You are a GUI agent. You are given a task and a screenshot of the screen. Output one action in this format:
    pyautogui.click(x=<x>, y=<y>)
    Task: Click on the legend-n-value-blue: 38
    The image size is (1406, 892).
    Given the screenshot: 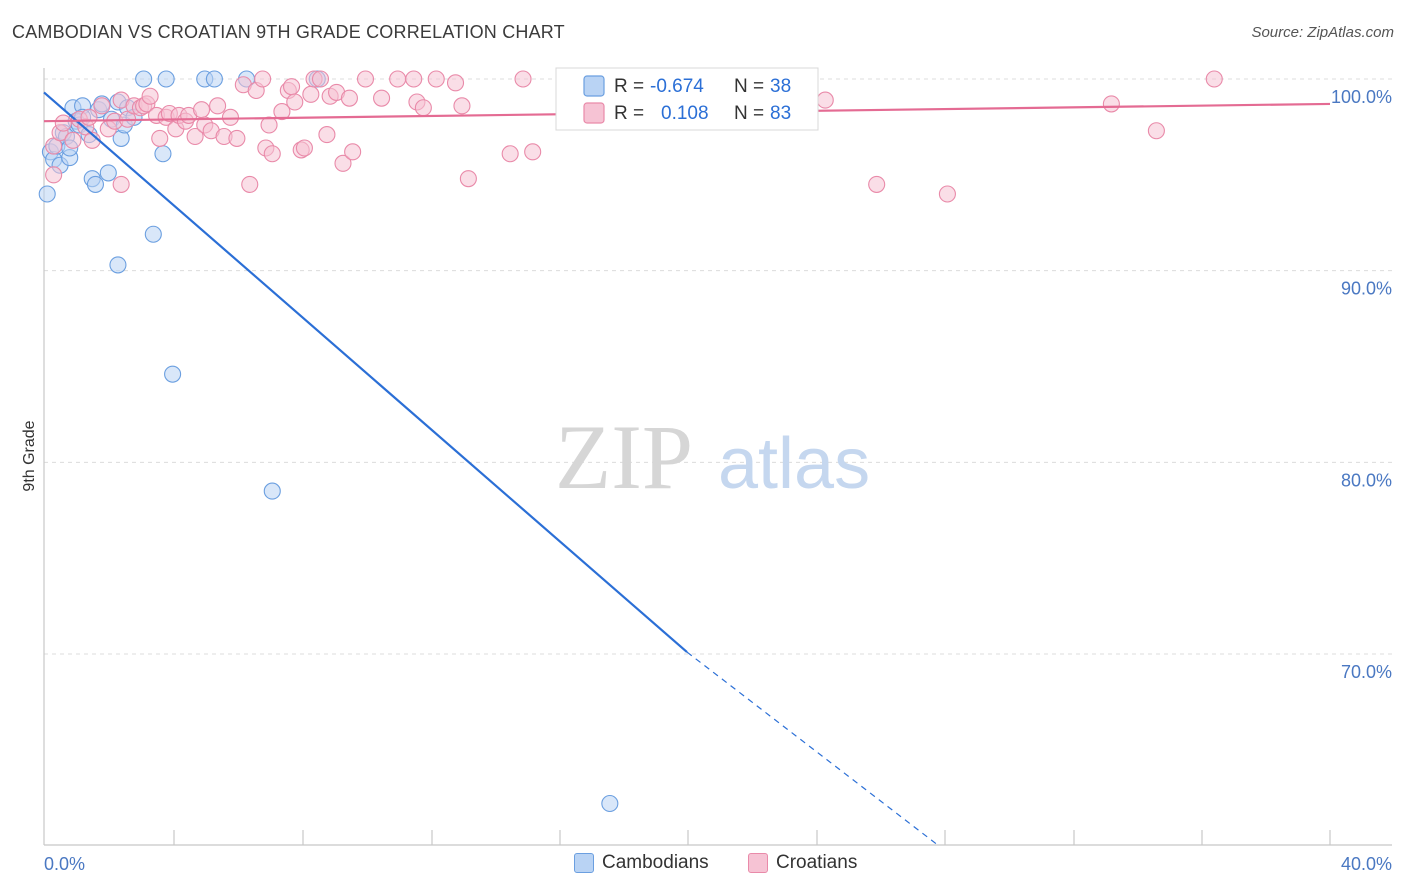 What is the action you would take?
    pyautogui.click(x=780, y=86)
    